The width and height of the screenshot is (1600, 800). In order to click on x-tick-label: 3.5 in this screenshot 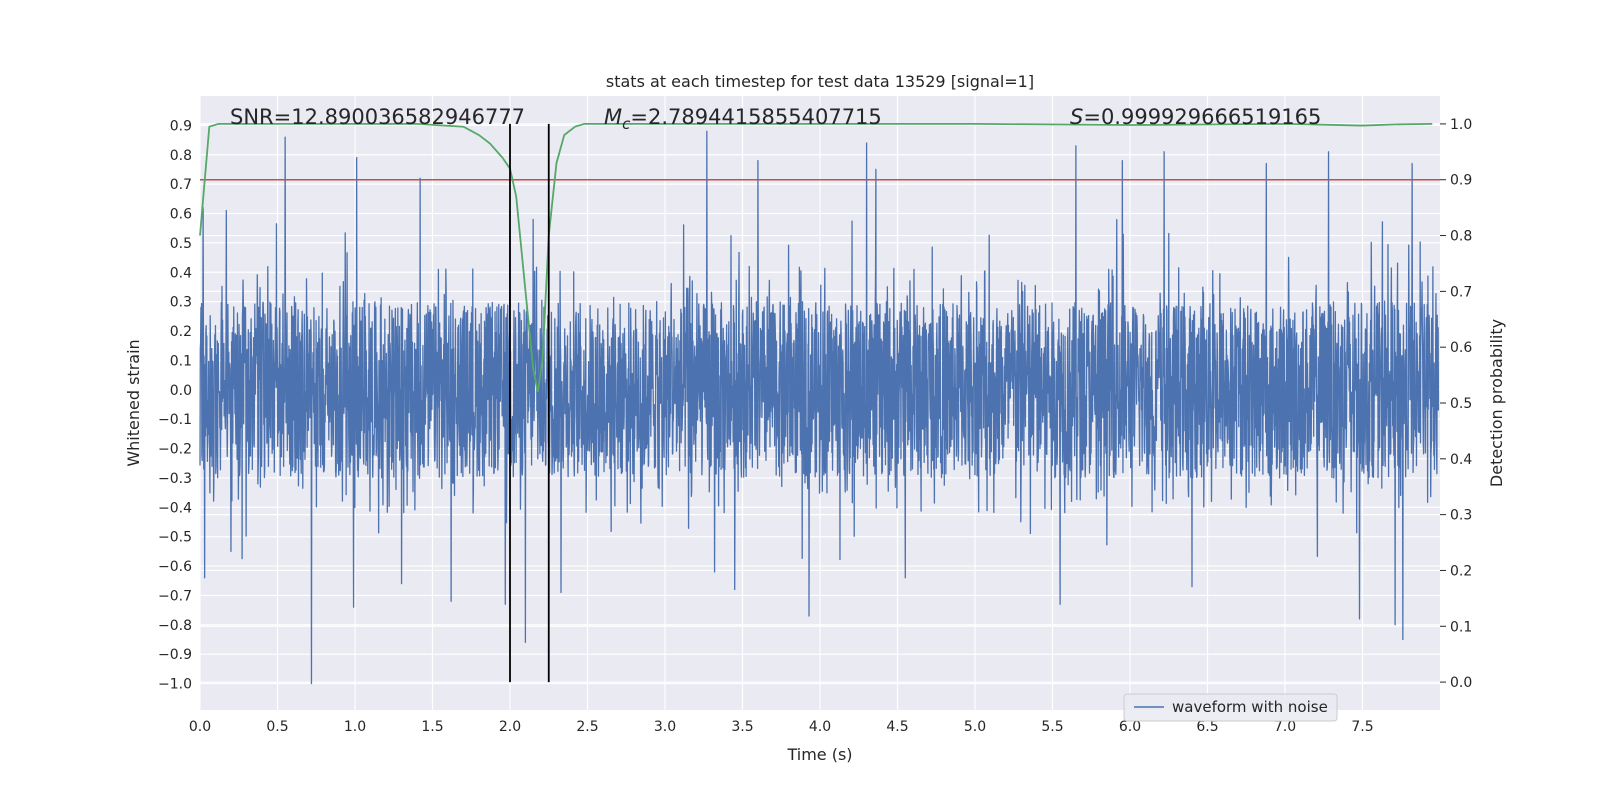, I will do `click(742, 727)`.